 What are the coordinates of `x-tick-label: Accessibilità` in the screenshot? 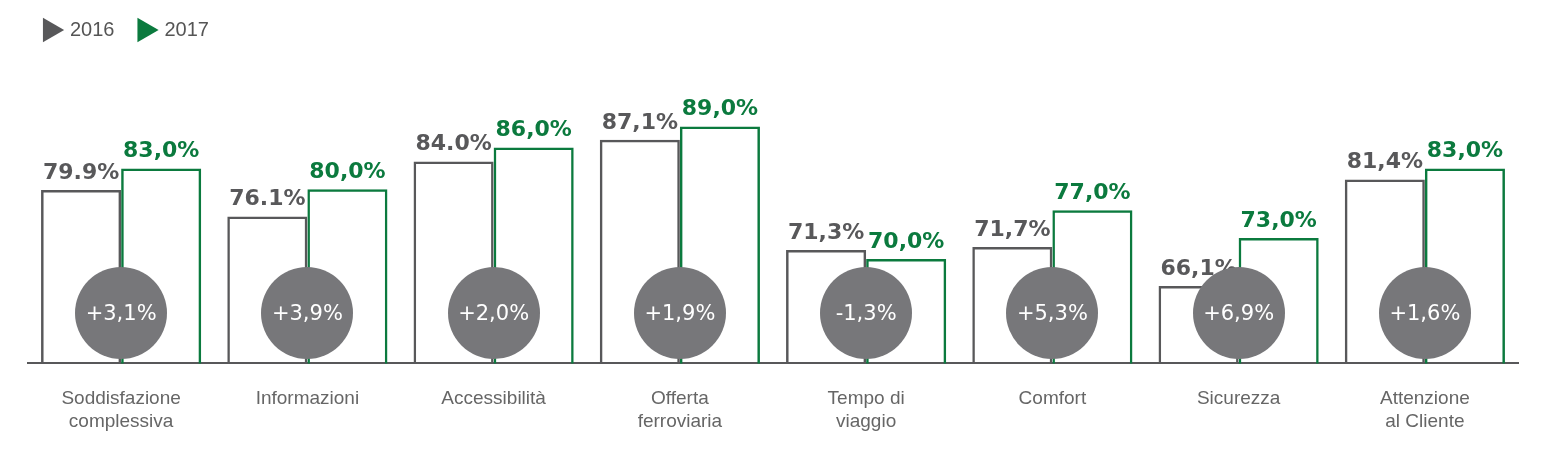 It's located at (494, 398).